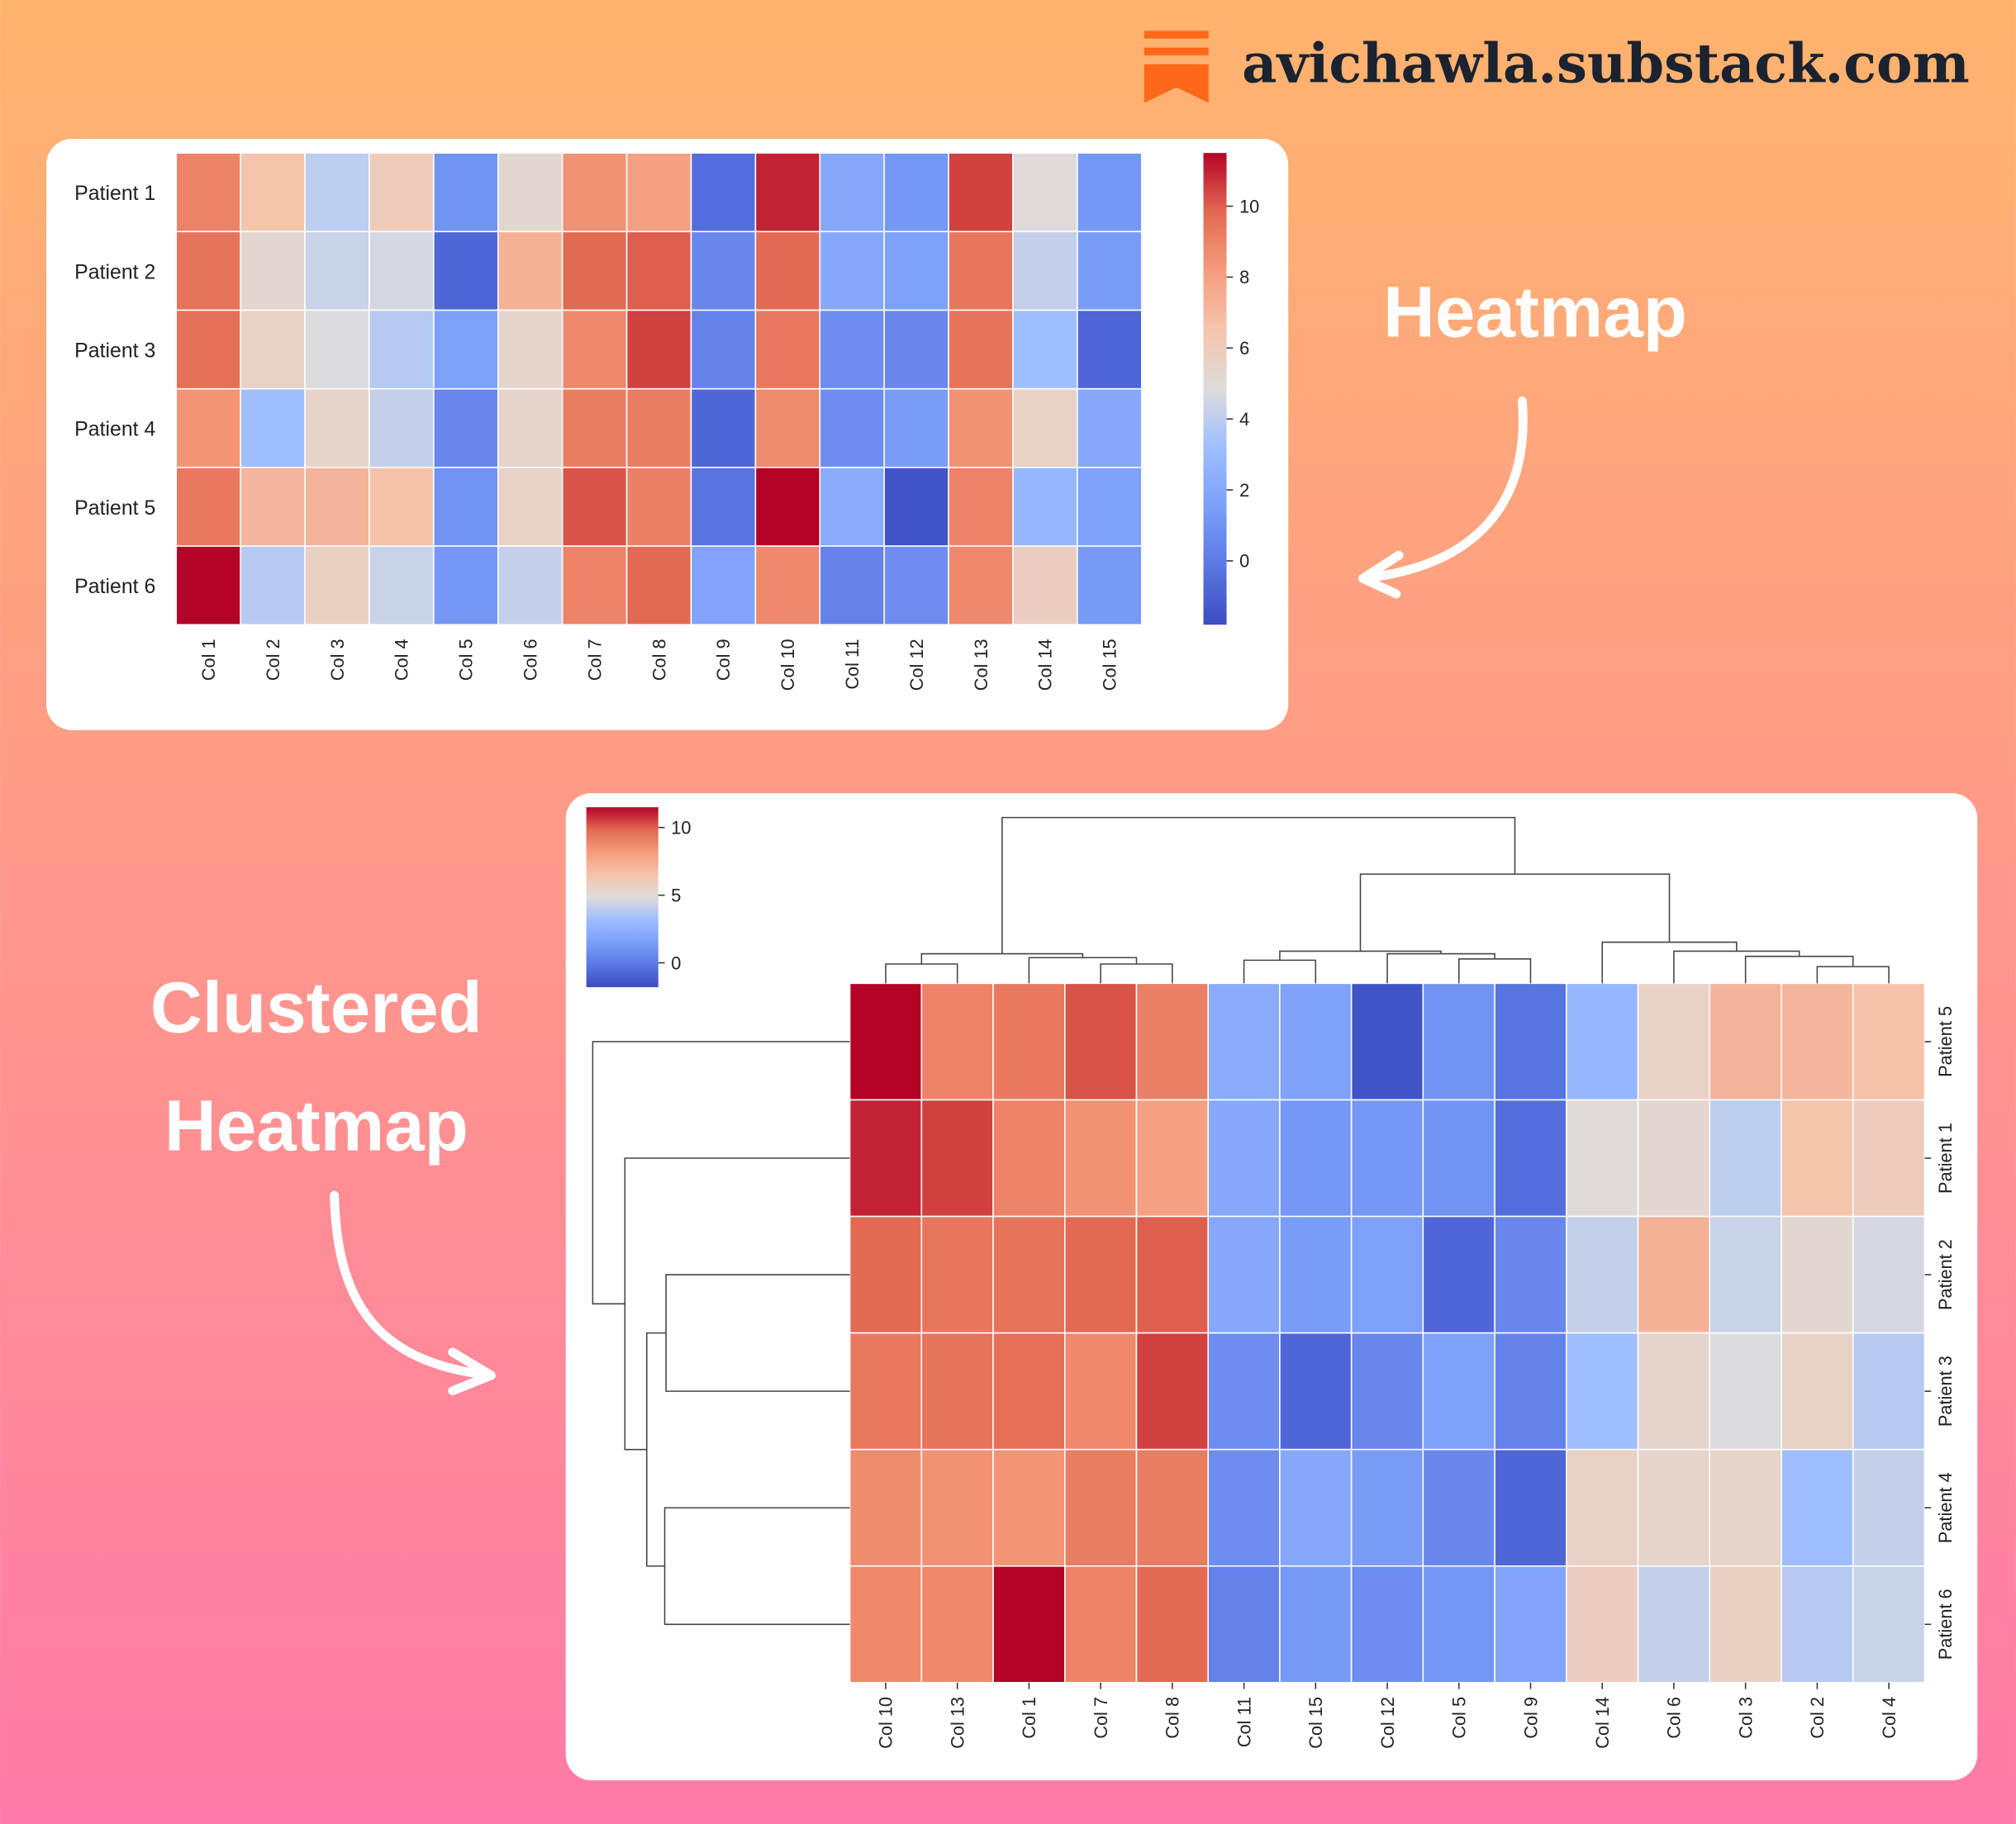 The image size is (2016, 1824). What do you see at coordinates (466, 660) in the screenshot?
I see `column-label: Col 5` at bounding box center [466, 660].